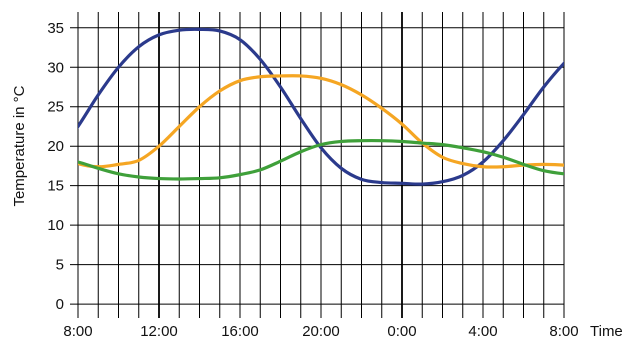 The height and width of the screenshot is (343, 639). I want to click on y-tick-label: 15, so click(55, 186).